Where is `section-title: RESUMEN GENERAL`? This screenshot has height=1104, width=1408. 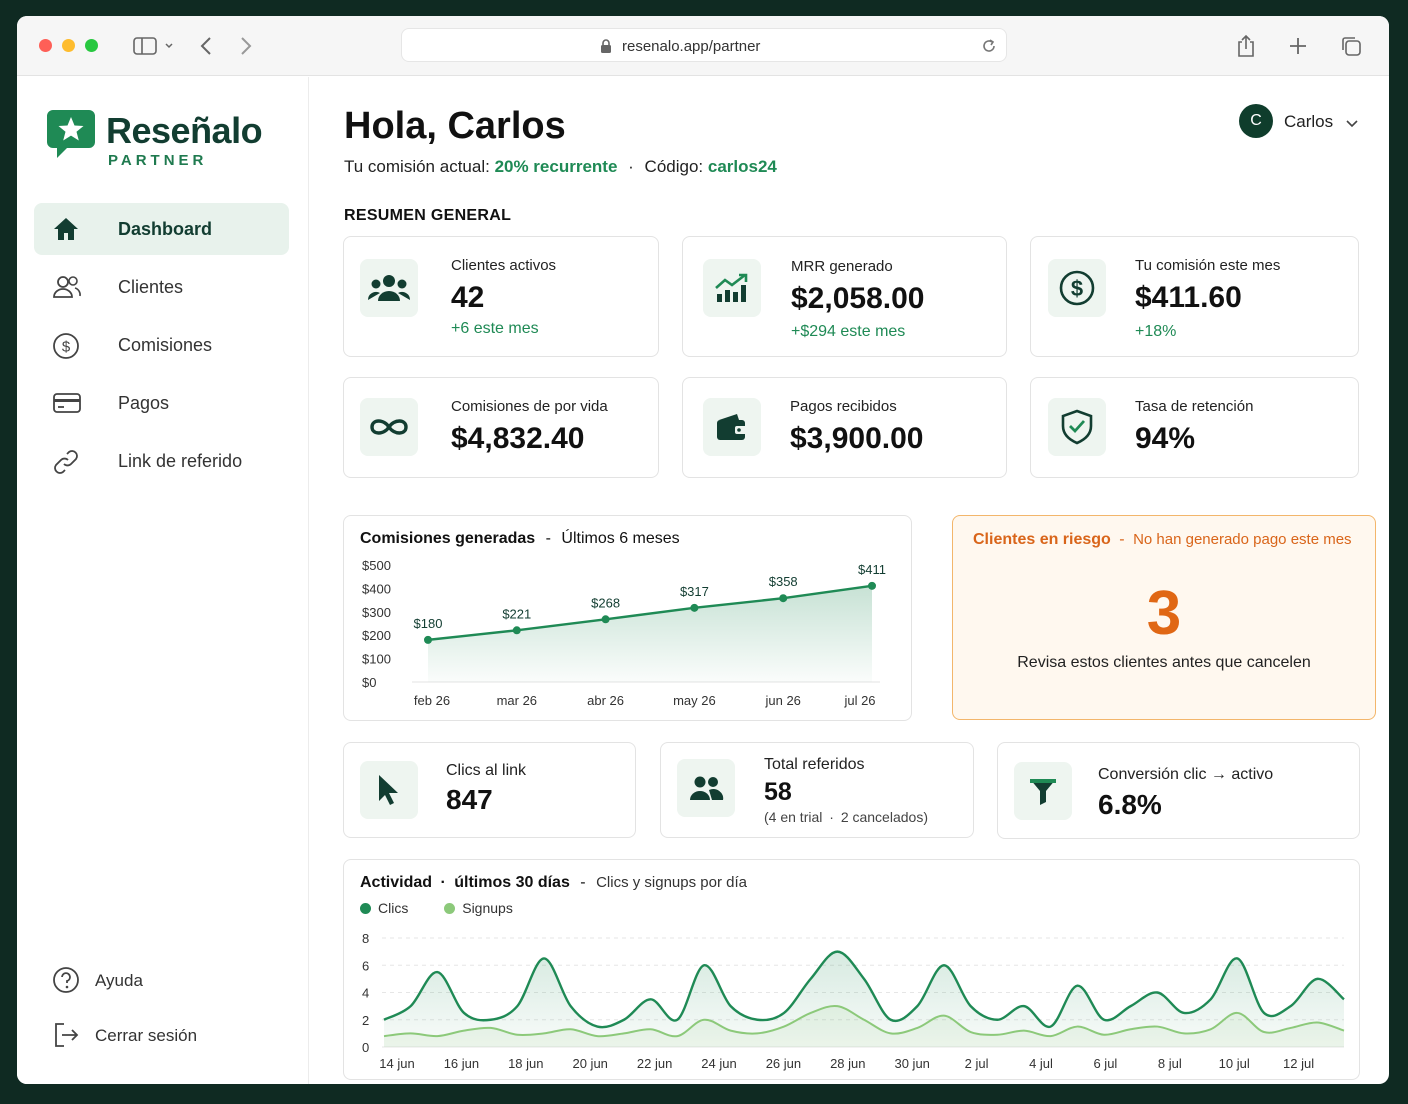 section-title: RESUMEN GENERAL is located at coordinates (428, 215).